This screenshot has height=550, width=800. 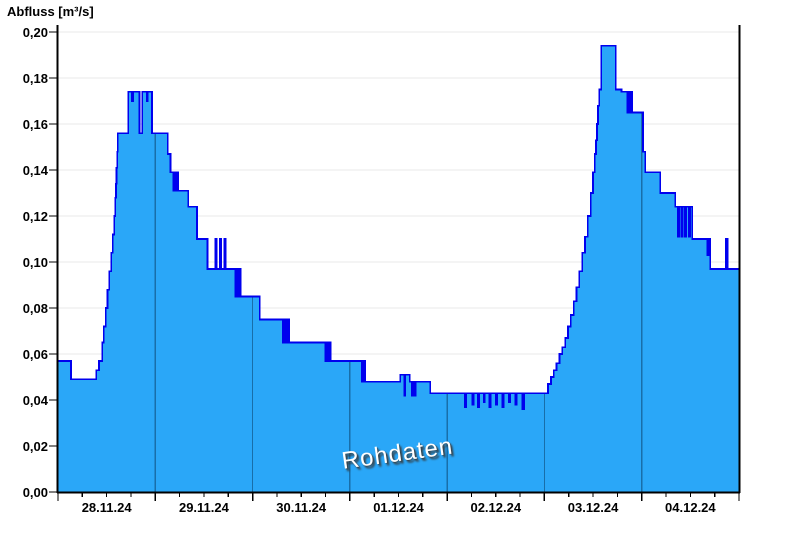 I want to click on y-axis-label: 0,02, so click(x=35, y=446).